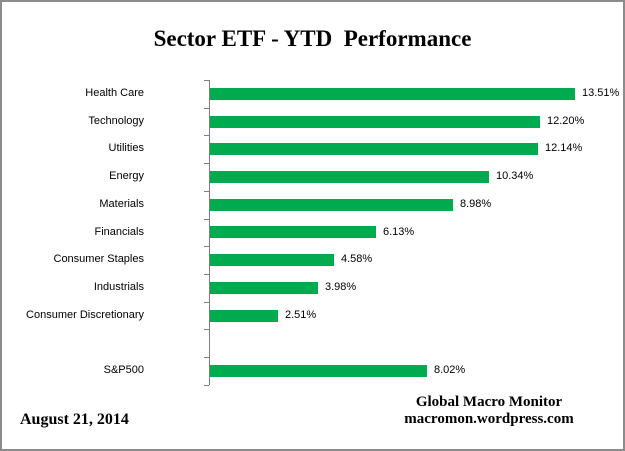 The width and height of the screenshot is (625, 451). What do you see at coordinates (357, 259) in the screenshot?
I see `value-label: 4.58%` at bounding box center [357, 259].